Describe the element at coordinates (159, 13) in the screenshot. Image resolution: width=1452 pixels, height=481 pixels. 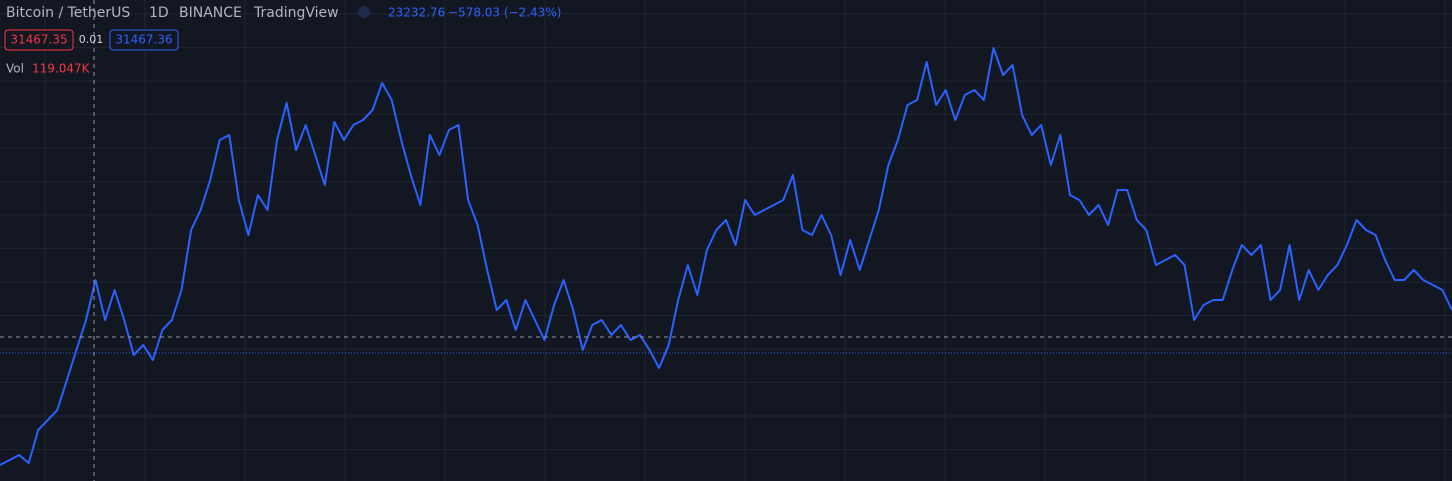
I see `interval: 1D` at that location.